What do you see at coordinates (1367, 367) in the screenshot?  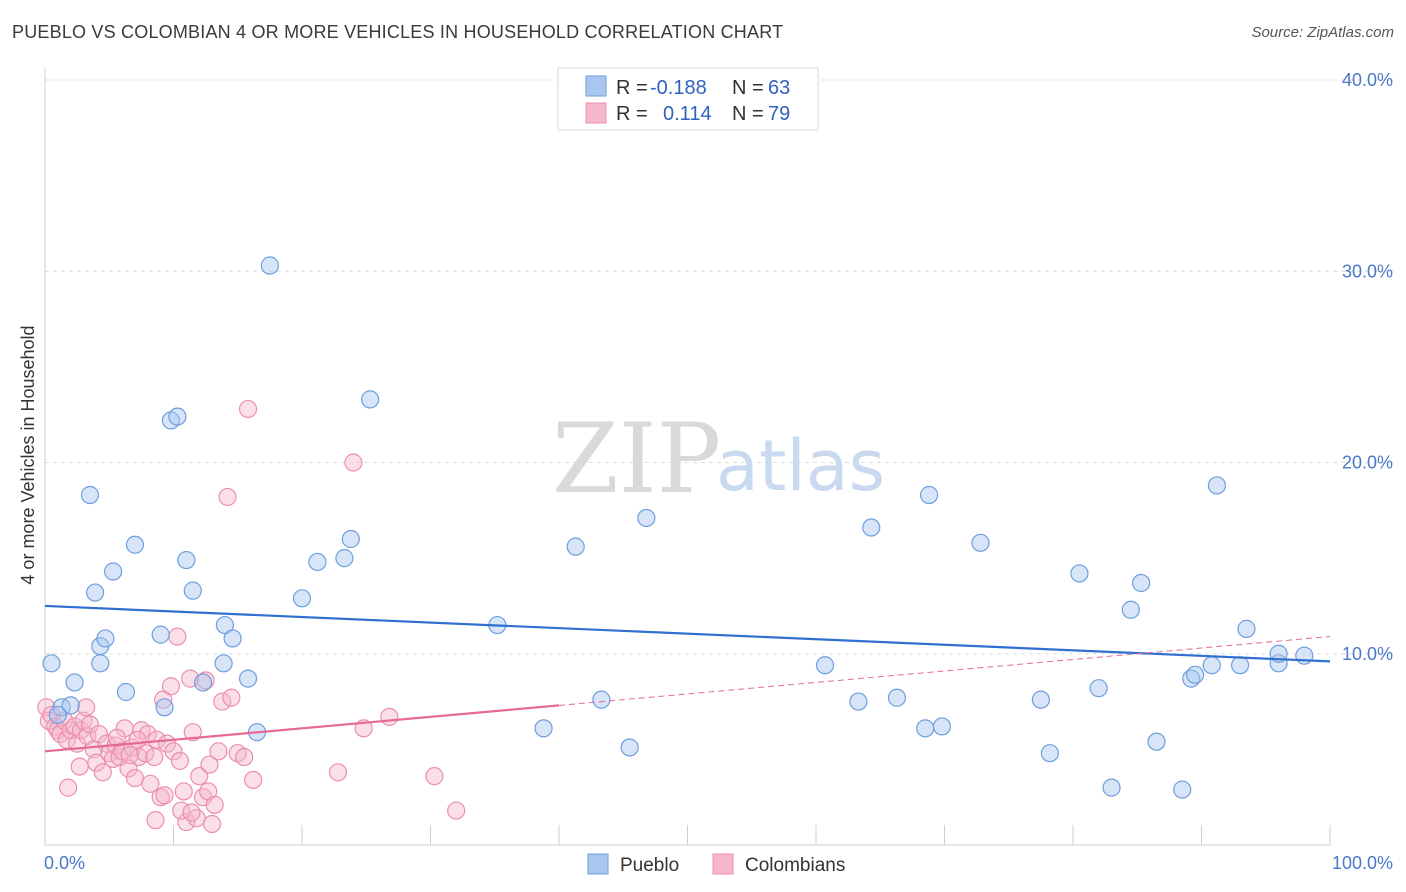 I see `y-tick-labels: 10.0% 20.0% 30.0% 40.0%` at bounding box center [1367, 367].